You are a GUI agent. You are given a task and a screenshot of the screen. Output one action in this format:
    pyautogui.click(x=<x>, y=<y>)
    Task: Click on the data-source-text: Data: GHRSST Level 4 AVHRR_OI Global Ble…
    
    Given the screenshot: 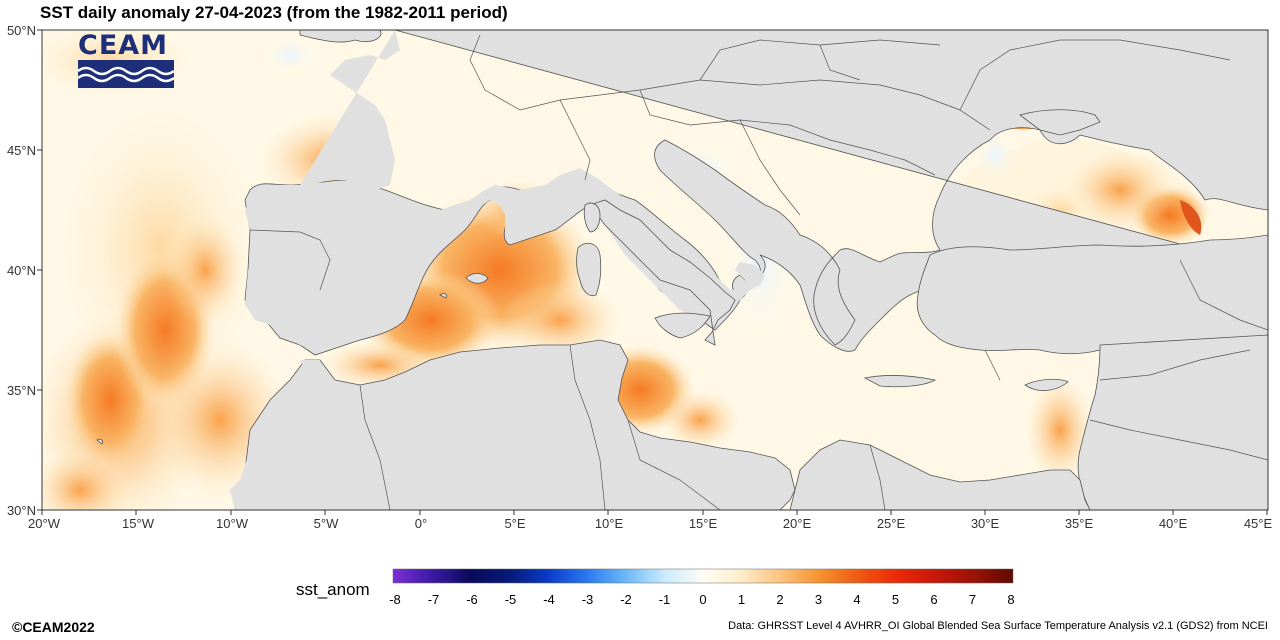 What is the action you would take?
    pyautogui.click(x=998, y=626)
    